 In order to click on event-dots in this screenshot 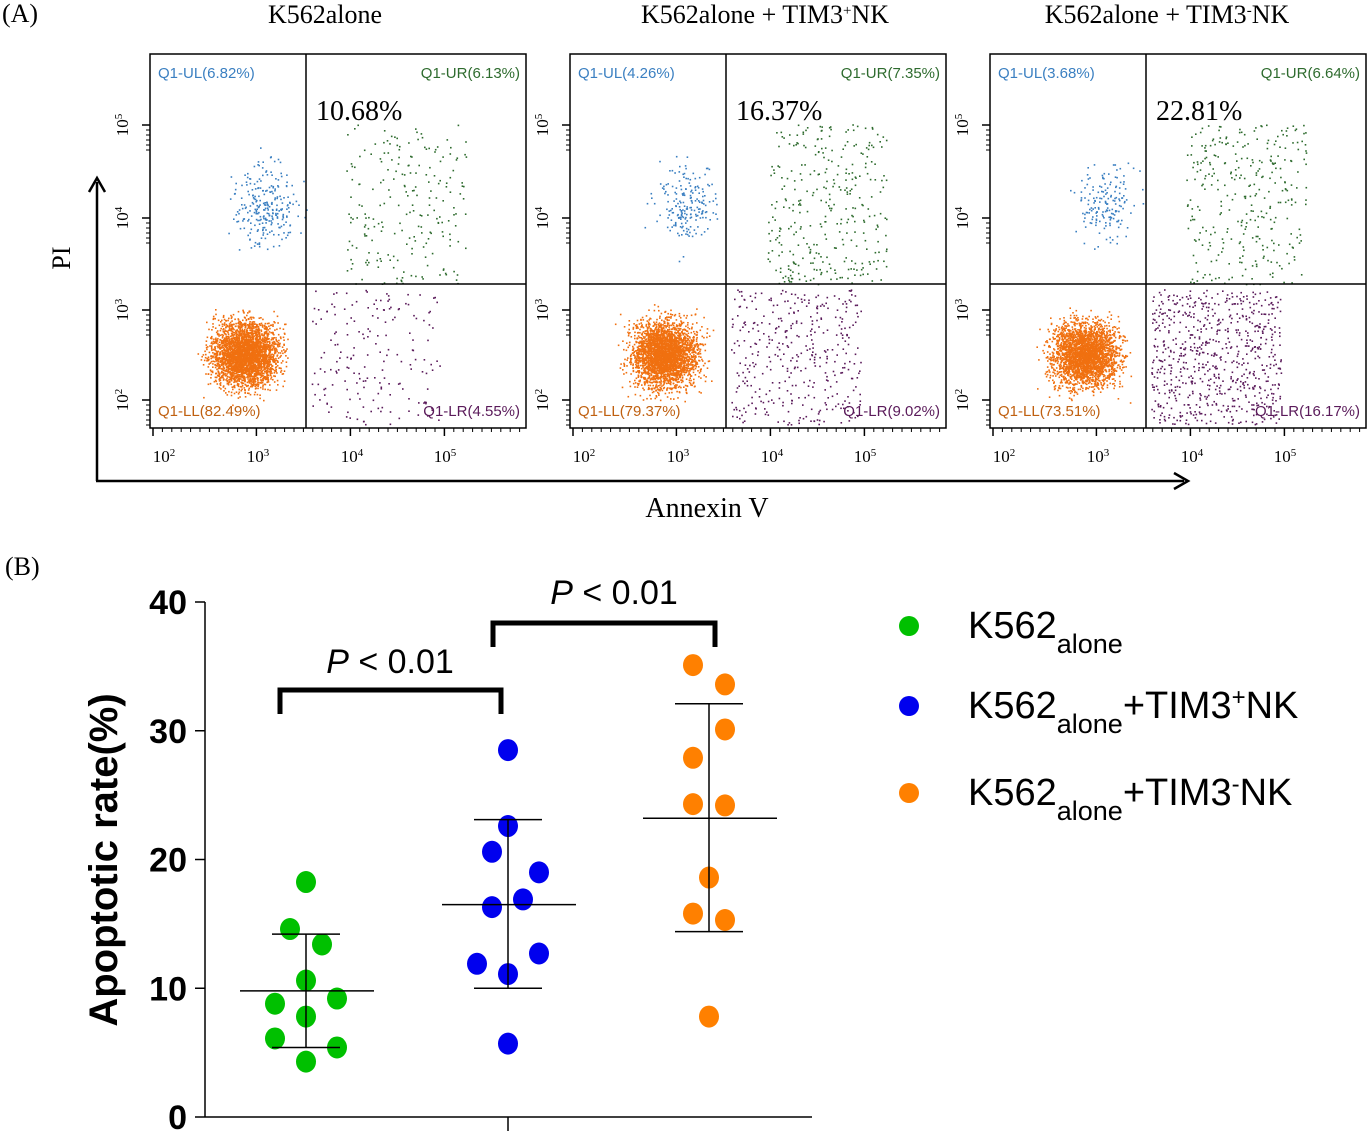, I will do `click(332, 275)`.